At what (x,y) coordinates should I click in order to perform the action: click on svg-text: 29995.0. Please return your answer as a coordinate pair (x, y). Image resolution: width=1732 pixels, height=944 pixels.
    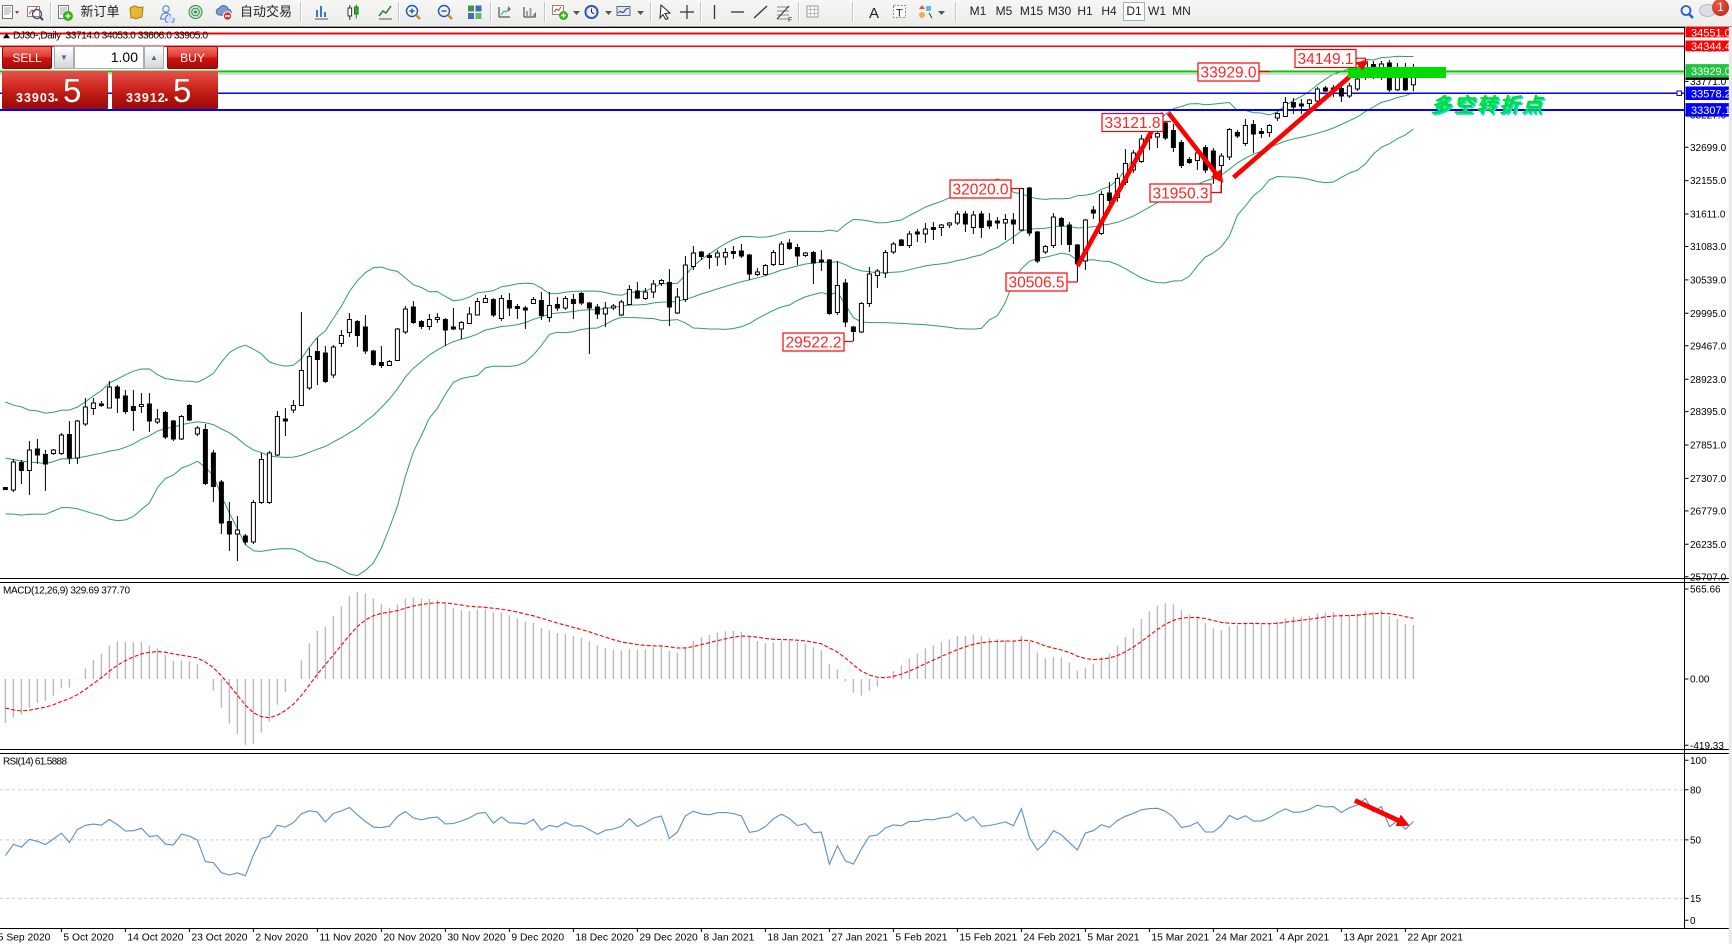
    Looking at the image, I should click on (1708, 314).